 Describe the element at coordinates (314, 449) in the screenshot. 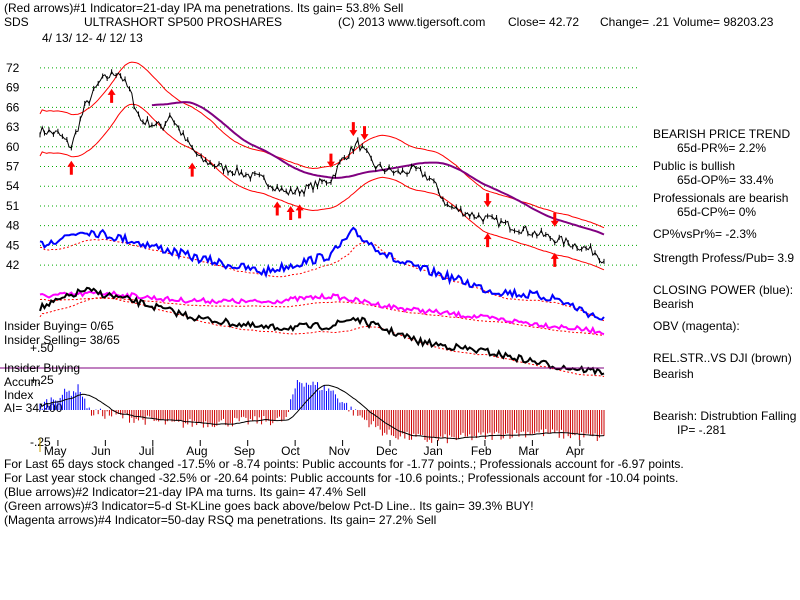

I see `month-axis: May Jun Jul Aug Sep Oct Nov Dec Jan Feb Mar Apr` at that location.